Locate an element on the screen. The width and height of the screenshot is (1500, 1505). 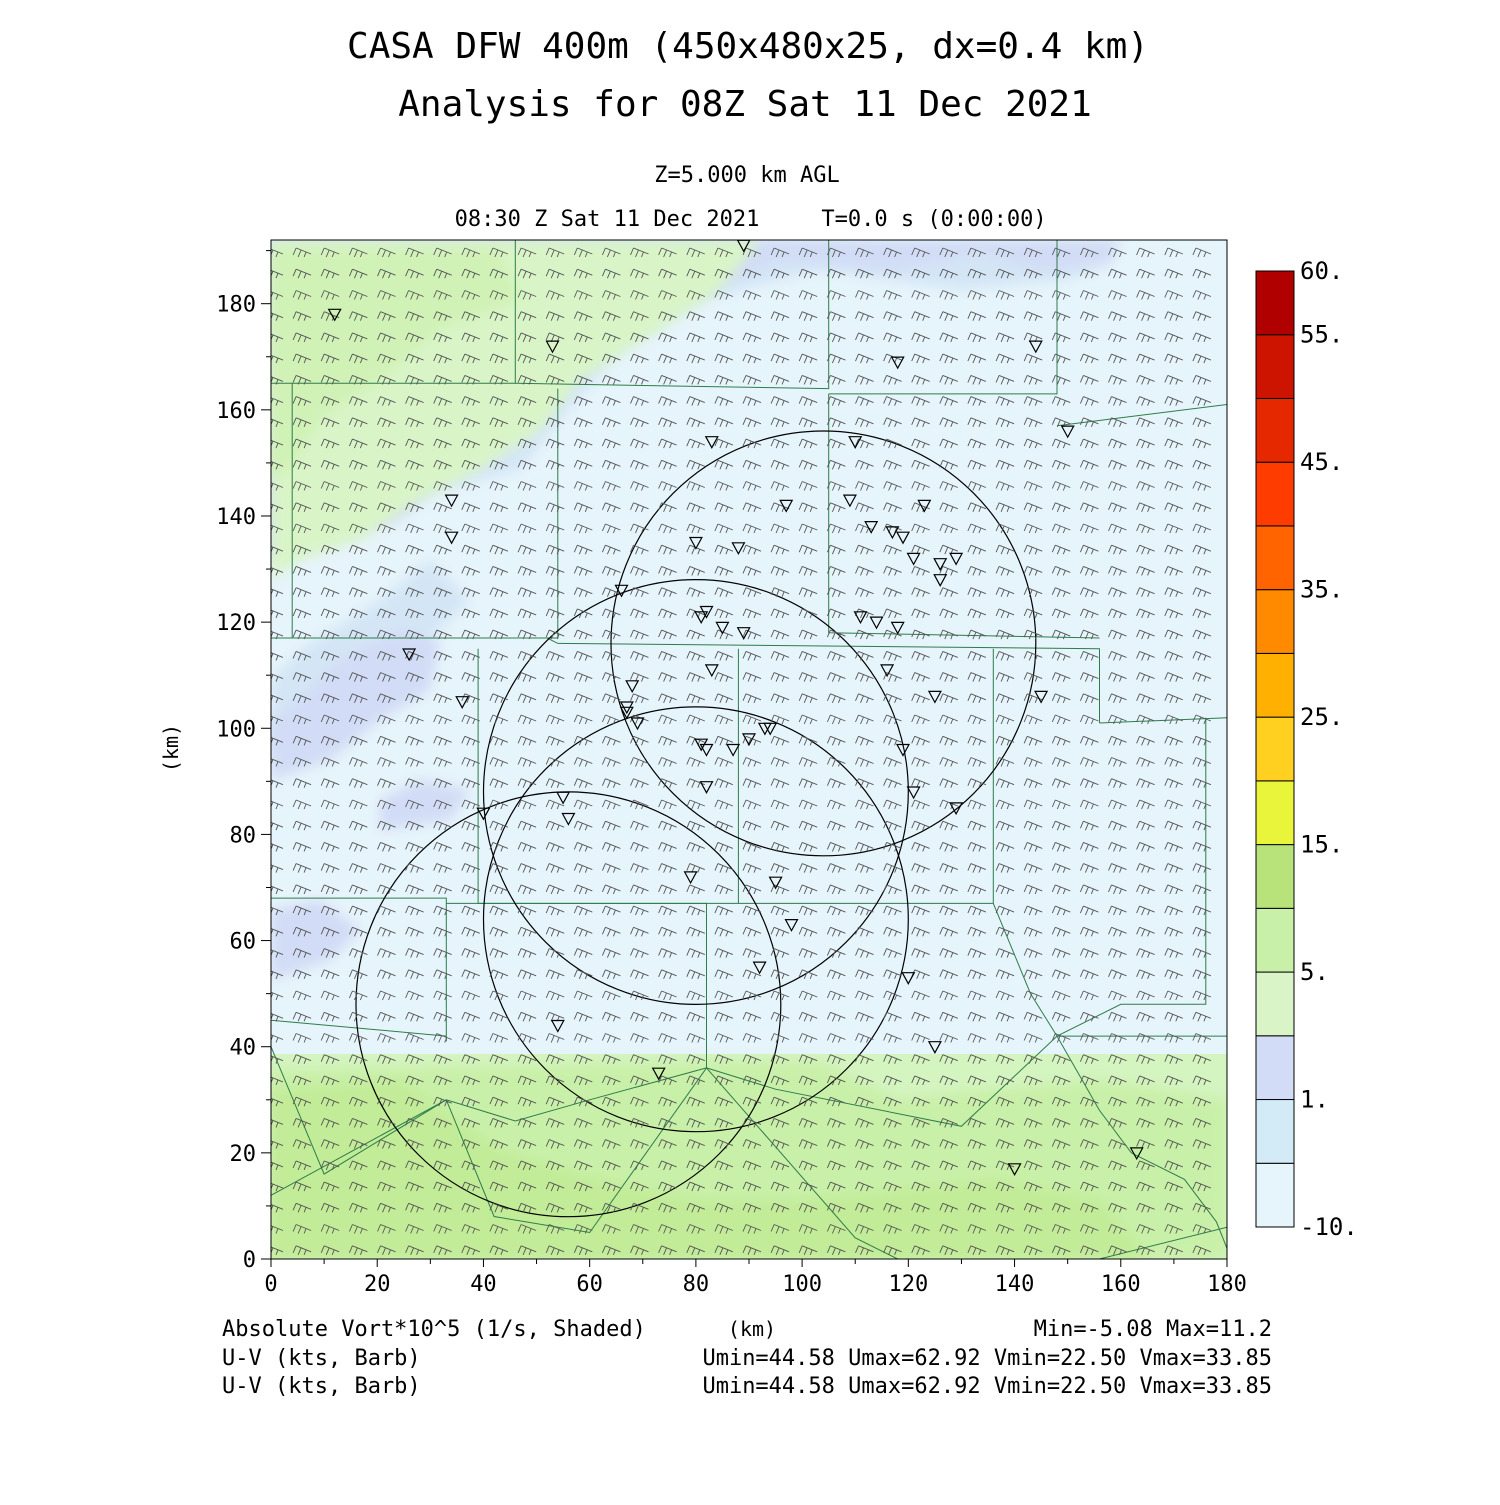
colorbar-segment is located at coordinates (1275, 1195).